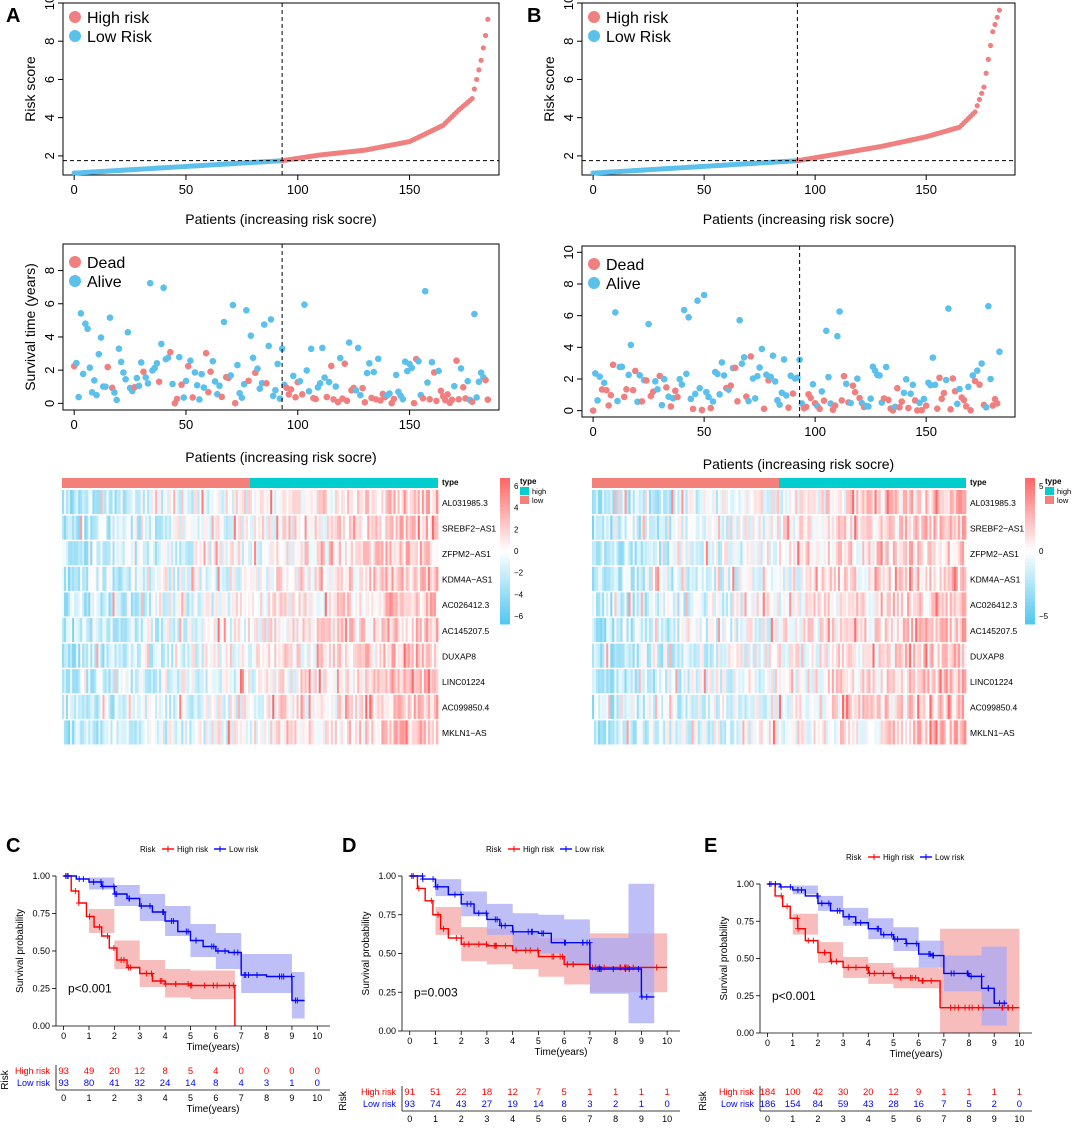  What do you see at coordinates (486, 1041) in the screenshot?
I see `x-tick-label: 3` at bounding box center [486, 1041].